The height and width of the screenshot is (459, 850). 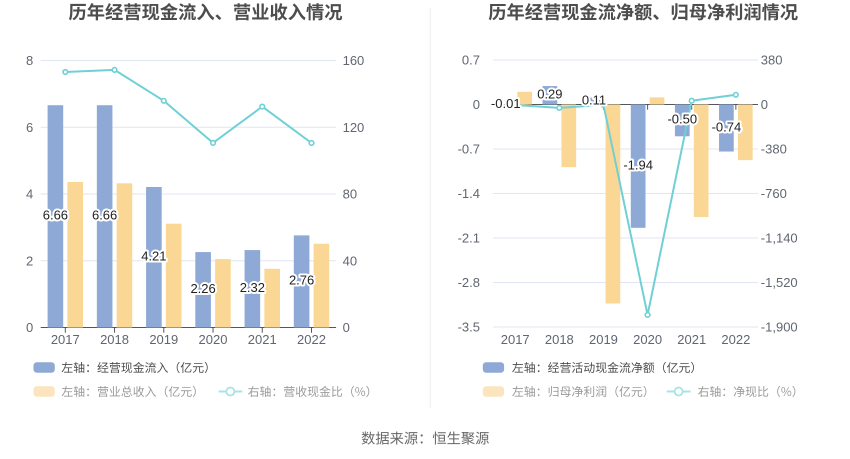 I want to click on svg-text: -0.01, so click(x=506, y=103).